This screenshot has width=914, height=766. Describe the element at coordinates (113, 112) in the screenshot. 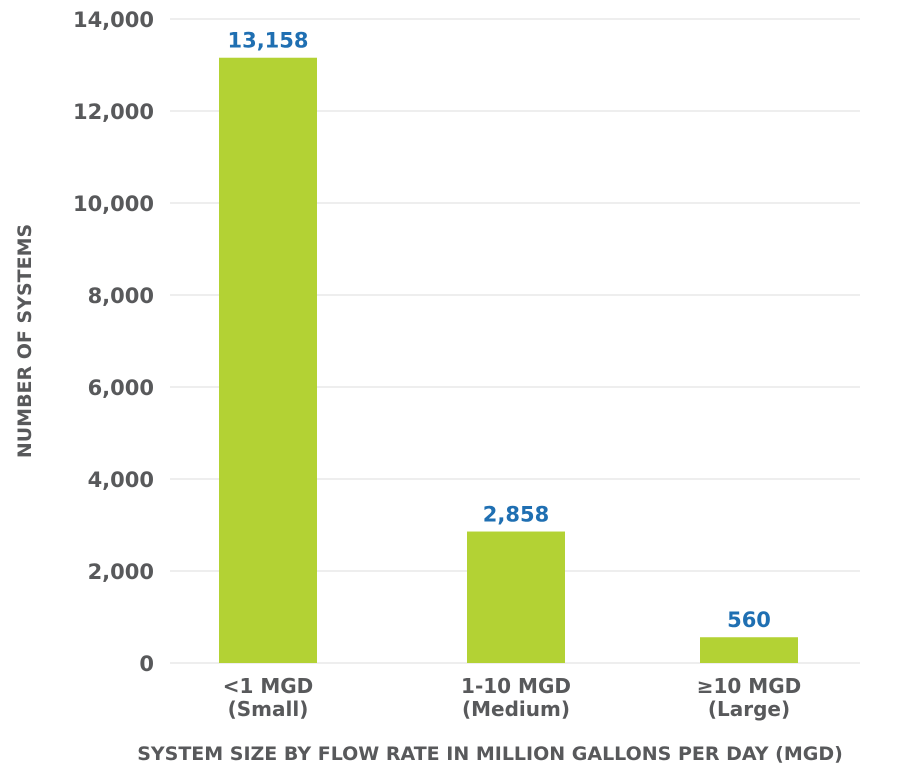

I see `y-tick-label: 12,000` at that location.